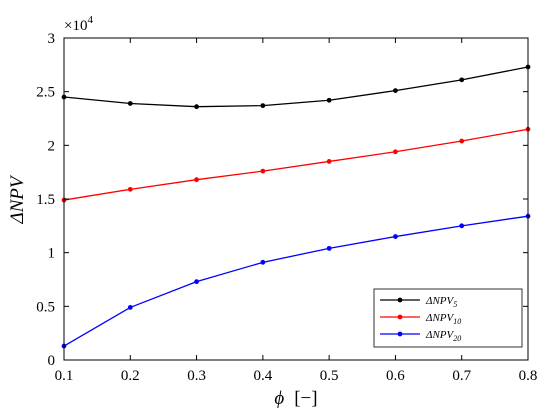  What do you see at coordinates (305, 398) in the screenshot?
I see `x-axis-unit: [−]` at bounding box center [305, 398].